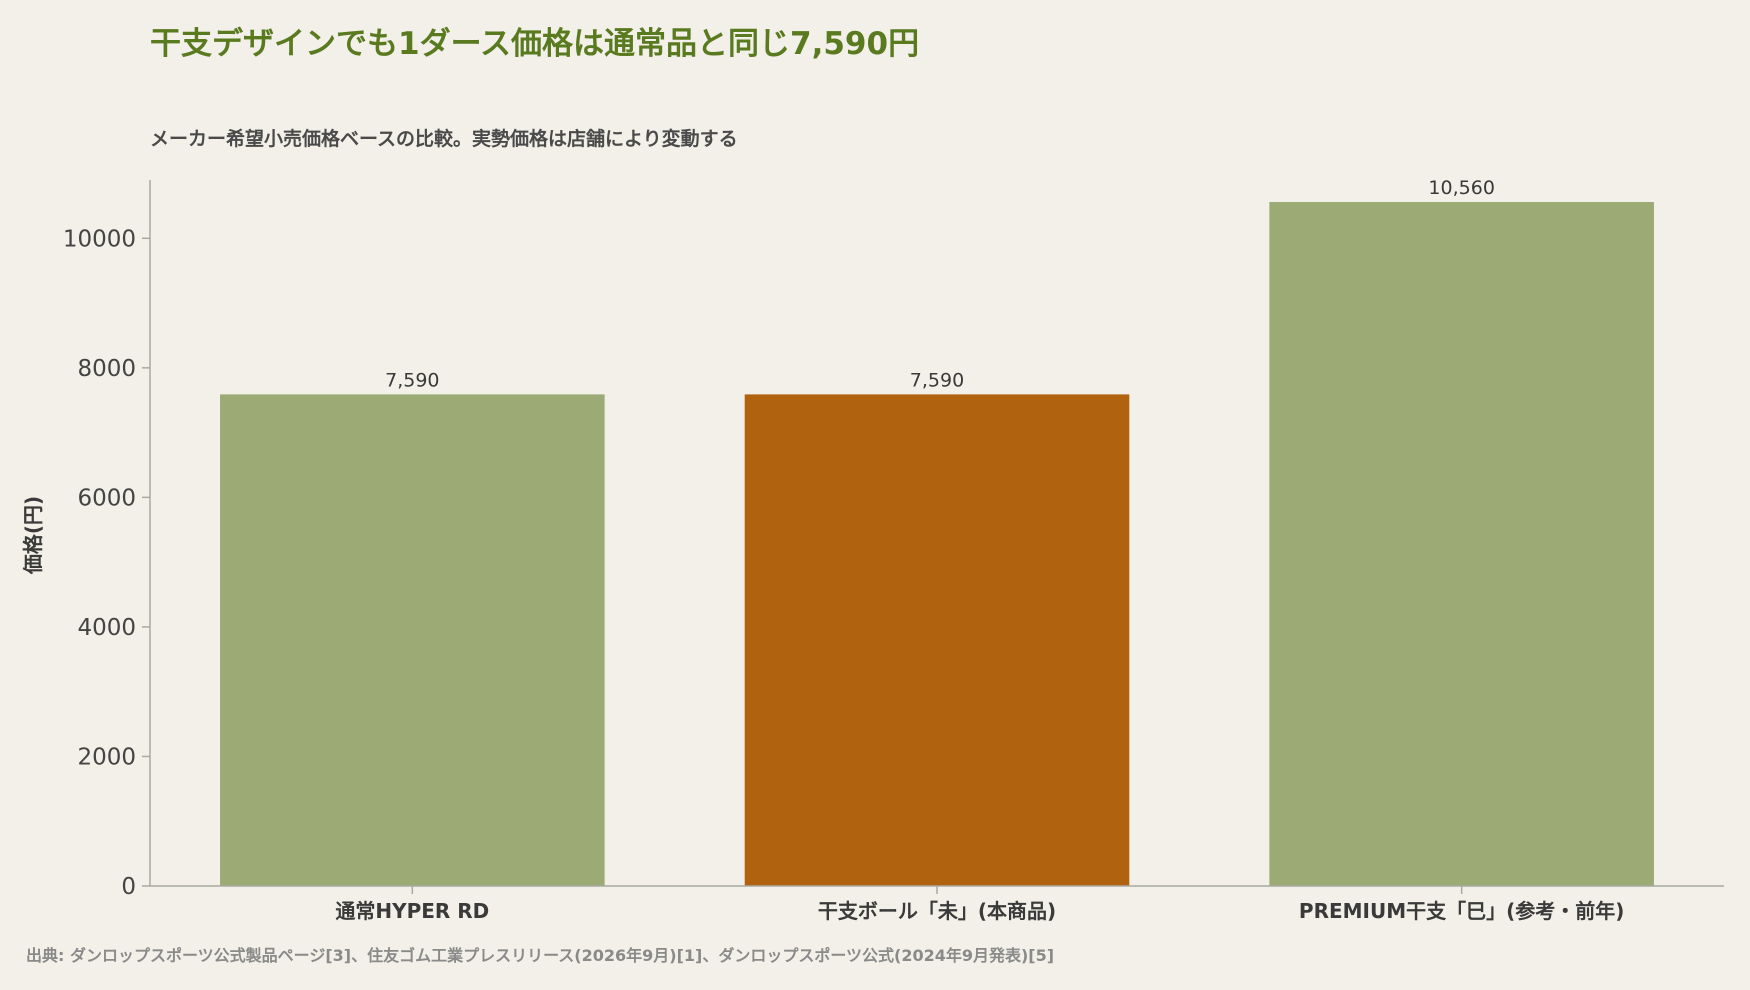  What do you see at coordinates (1462, 911) in the screenshot?
I see `x-tick-label: PREMIUM干支「巳」(参考・前年)` at bounding box center [1462, 911].